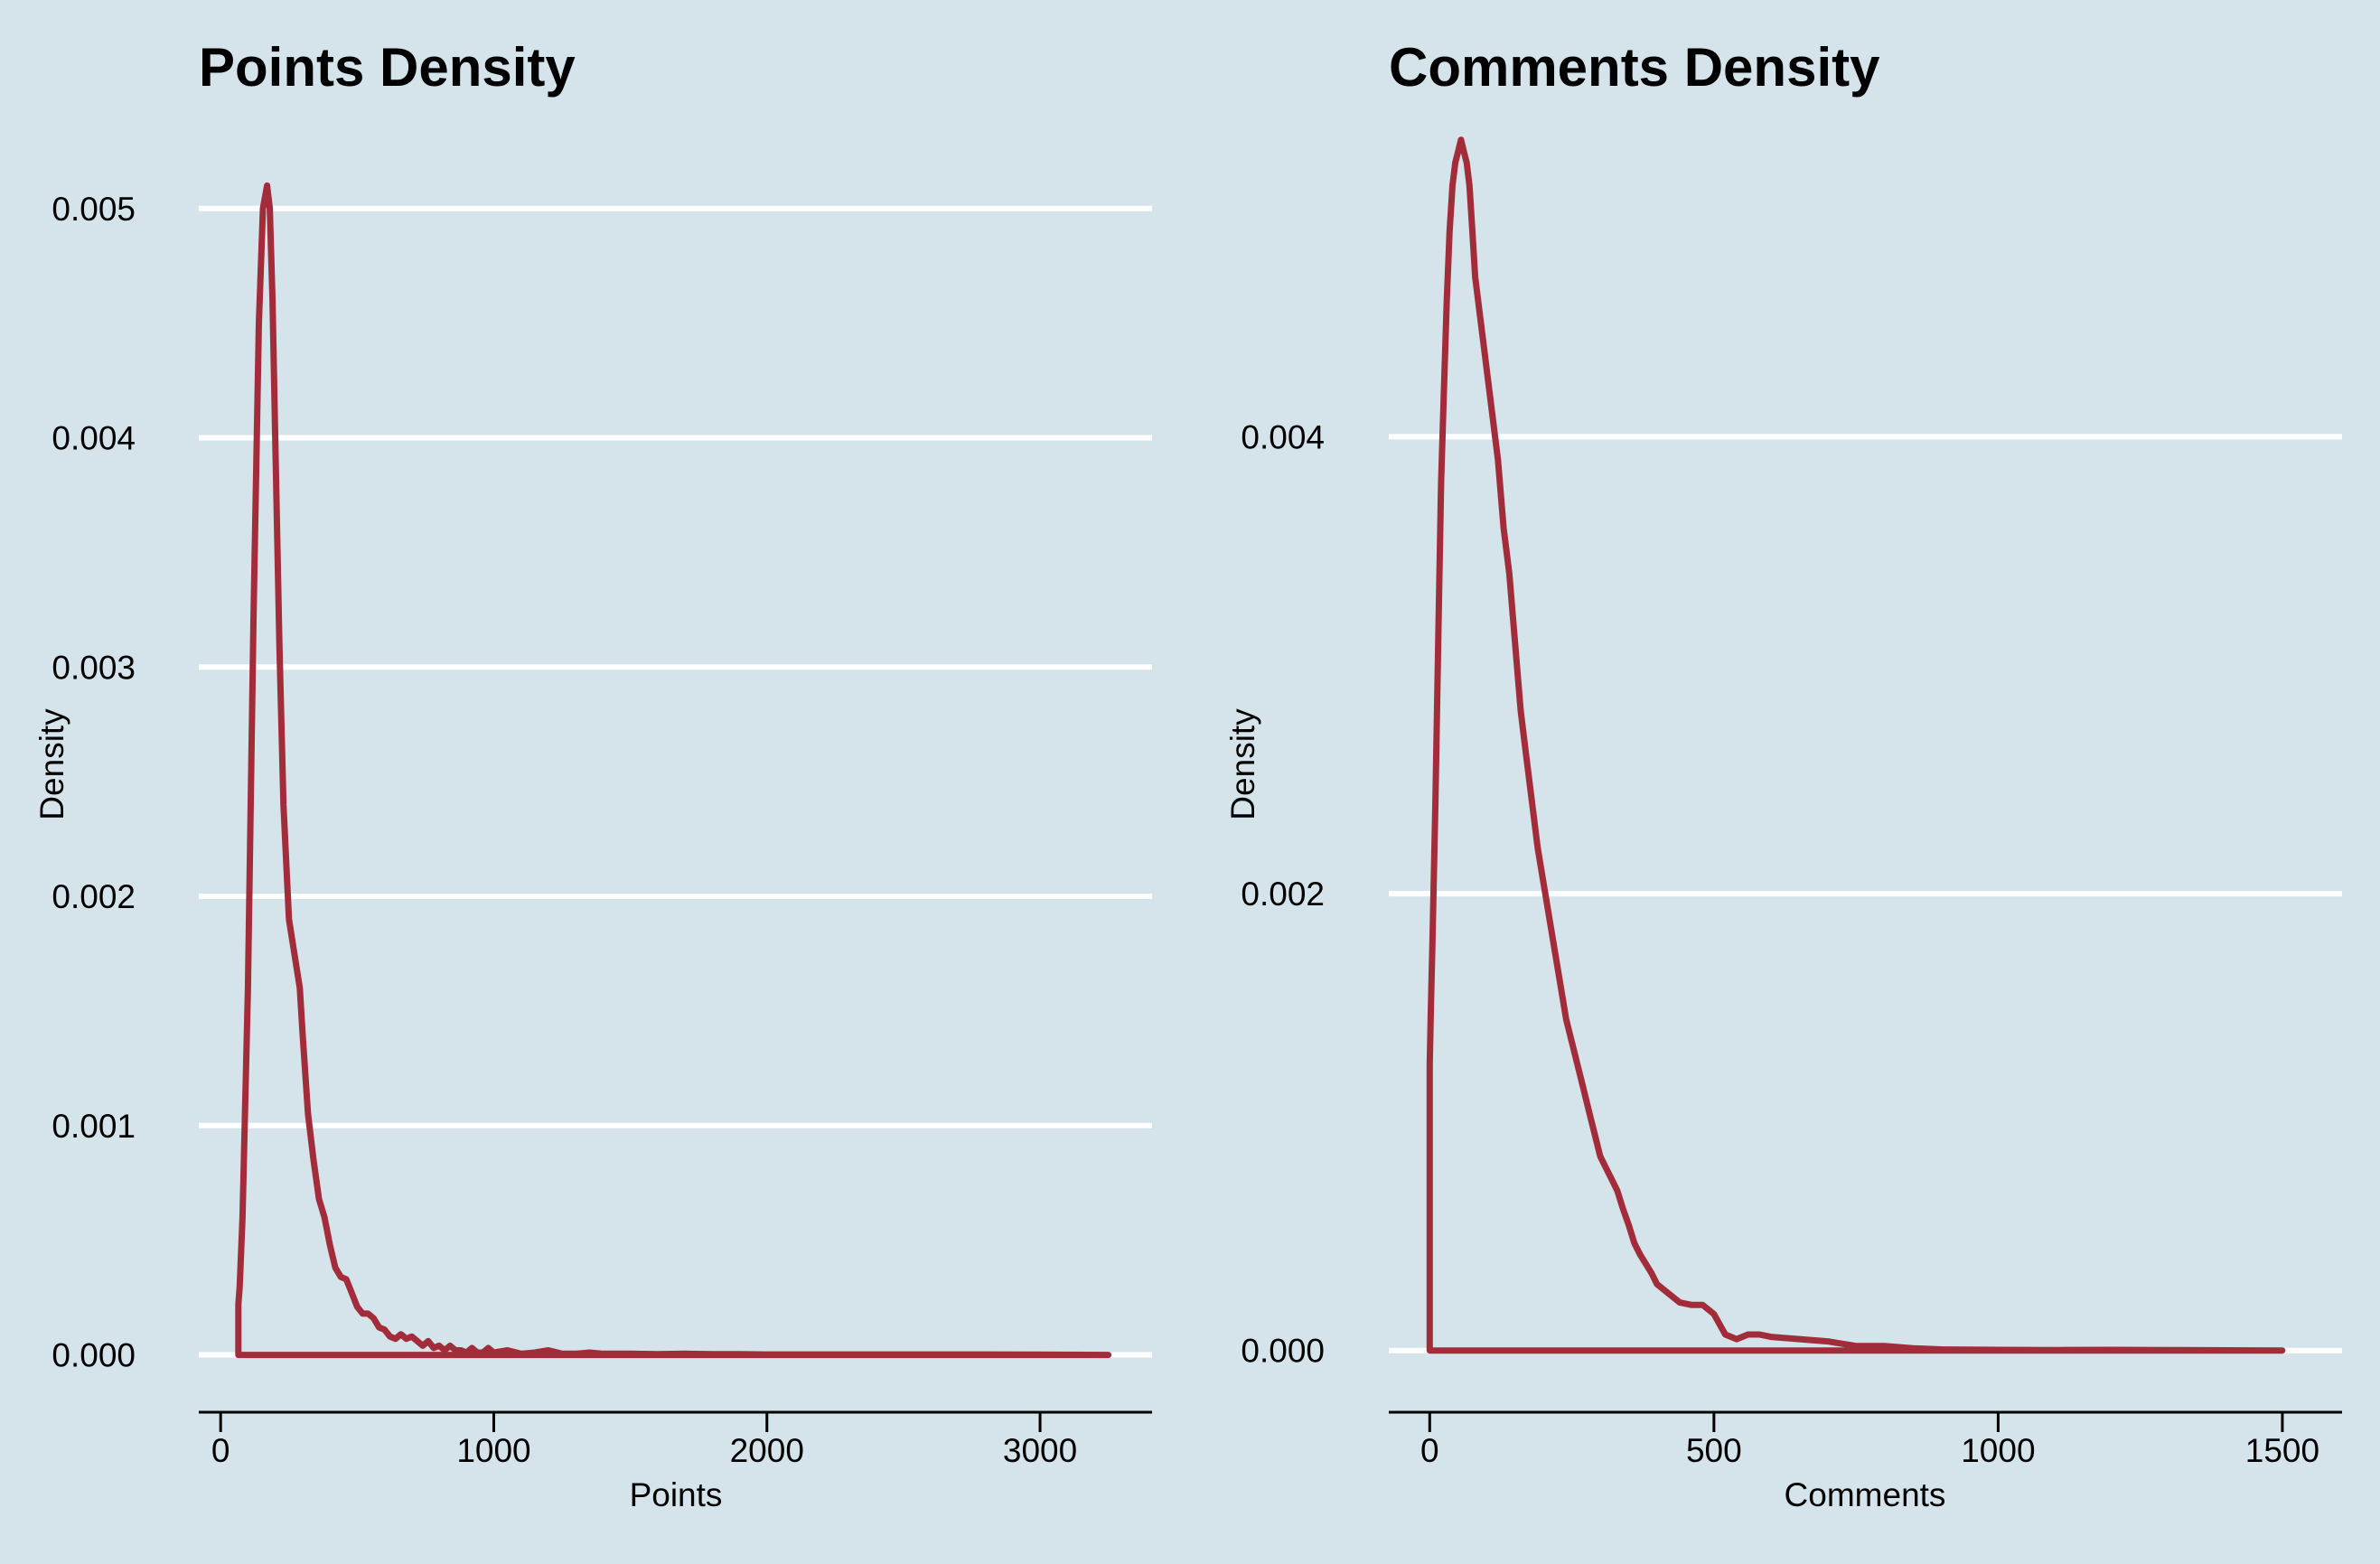 The image size is (2380, 1564). Describe the element at coordinates (2282, 1450) in the screenshot. I see `x-tick-label: 1500` at that location.